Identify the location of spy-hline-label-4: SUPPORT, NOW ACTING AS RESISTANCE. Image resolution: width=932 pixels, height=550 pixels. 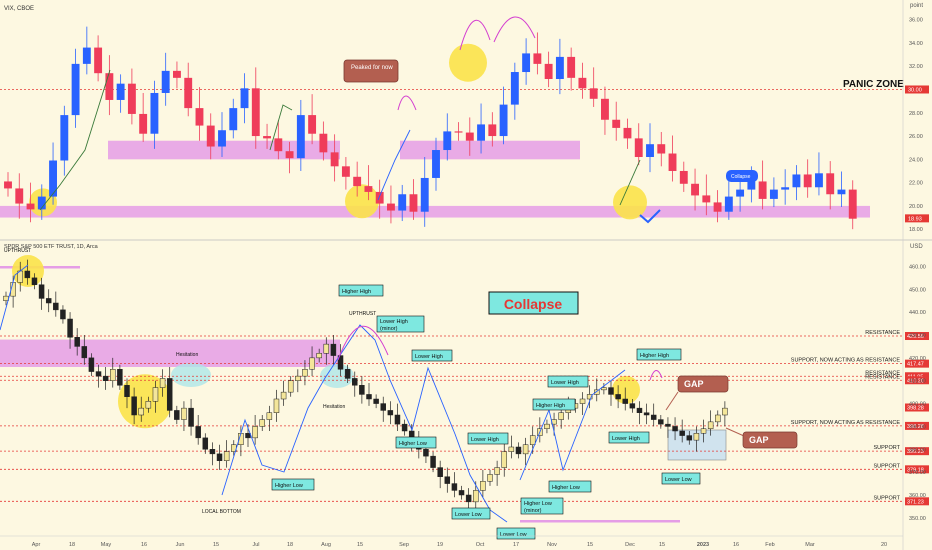
(846, 423).